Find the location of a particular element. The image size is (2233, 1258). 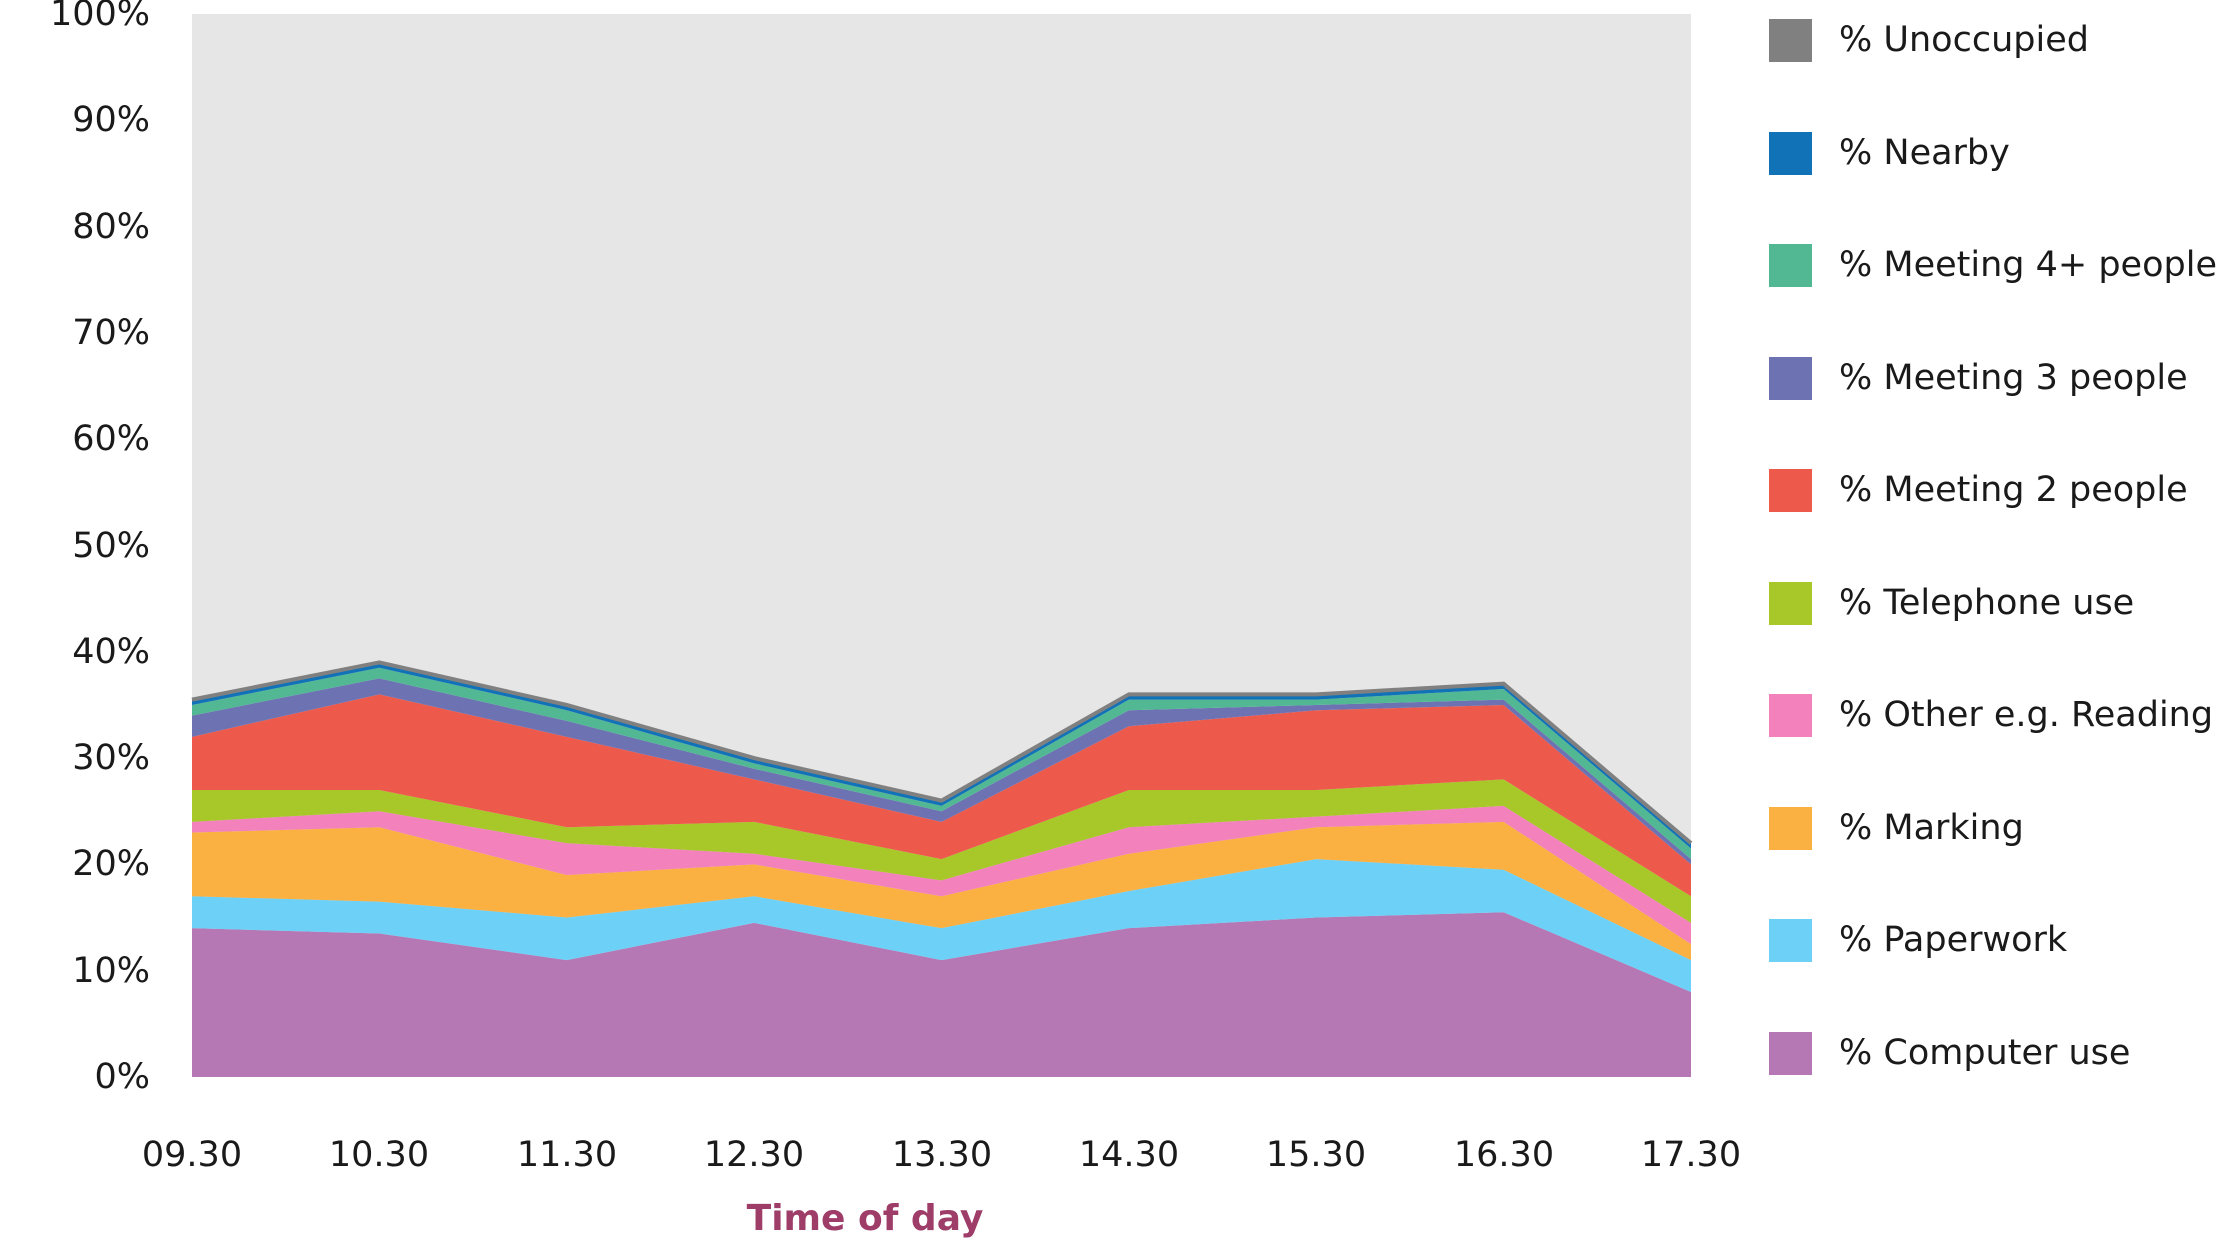

x-tick-label: 09.30 is located at coordinates (192, 1155).